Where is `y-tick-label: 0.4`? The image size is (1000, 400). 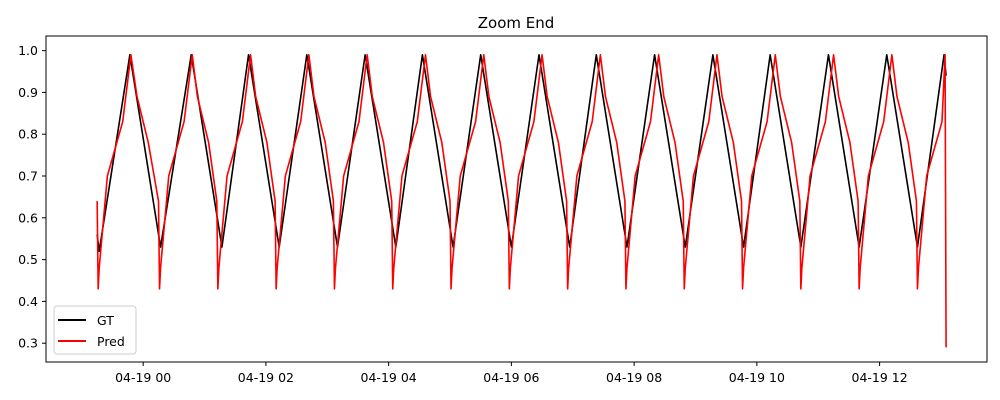
y-tick-label: 0.4 is located at coordinates (28, 301).